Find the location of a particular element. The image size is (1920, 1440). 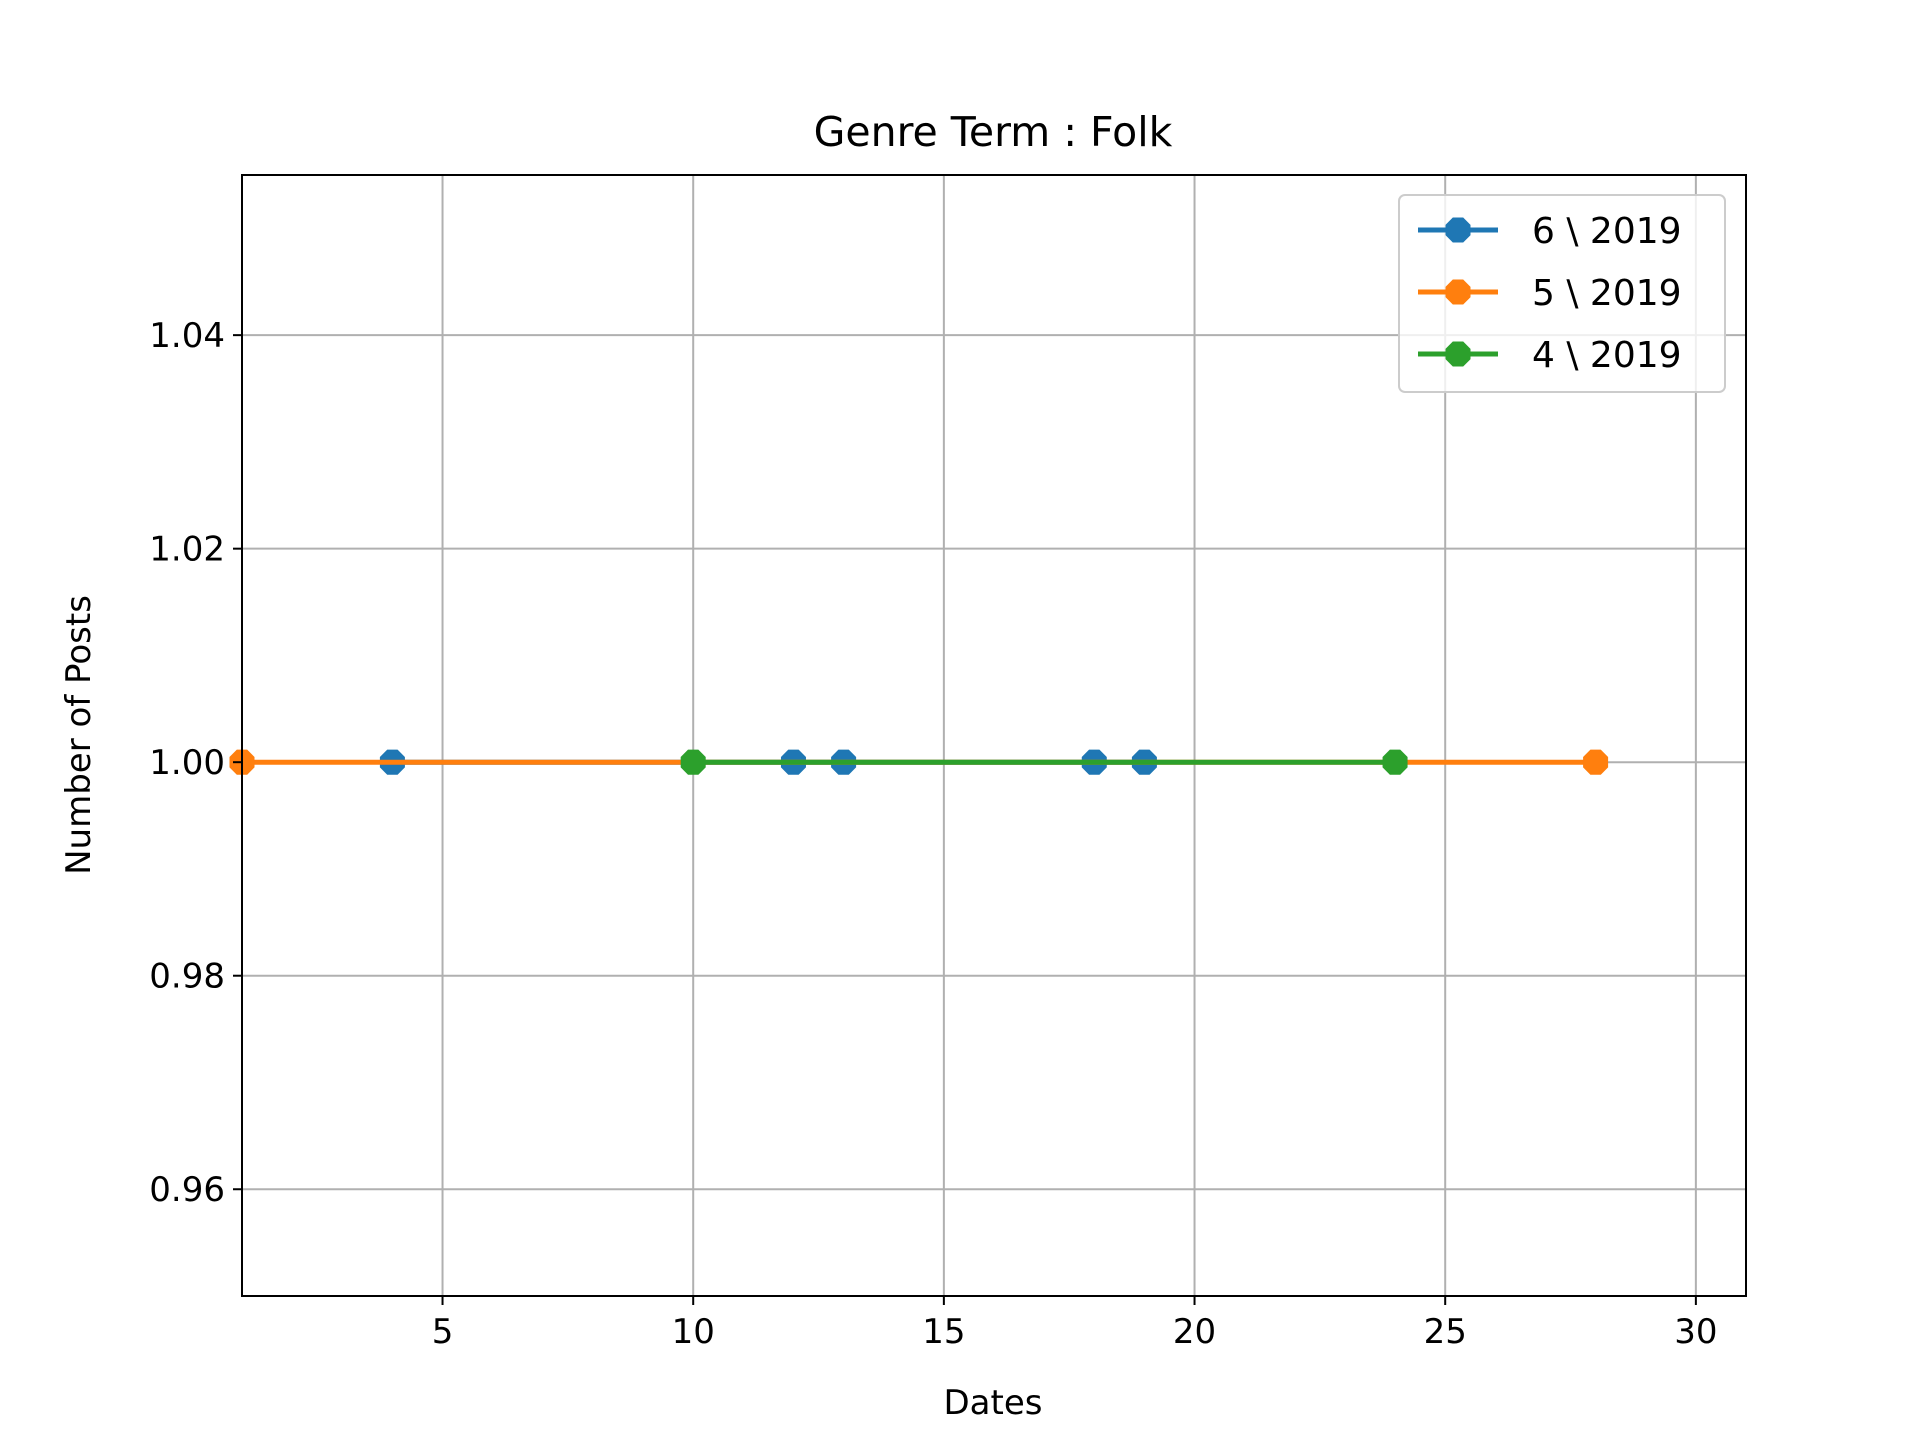

legend-entry: 5 \ 2019 is located at coordinates (1550, 293).